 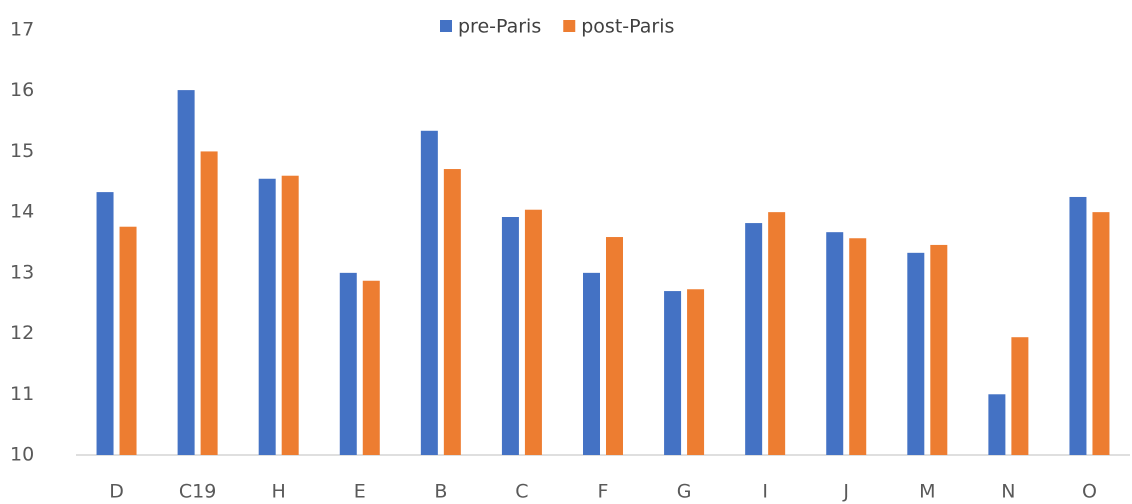 I want to click on x-tick-label: O, so click(x=1089, y=492).